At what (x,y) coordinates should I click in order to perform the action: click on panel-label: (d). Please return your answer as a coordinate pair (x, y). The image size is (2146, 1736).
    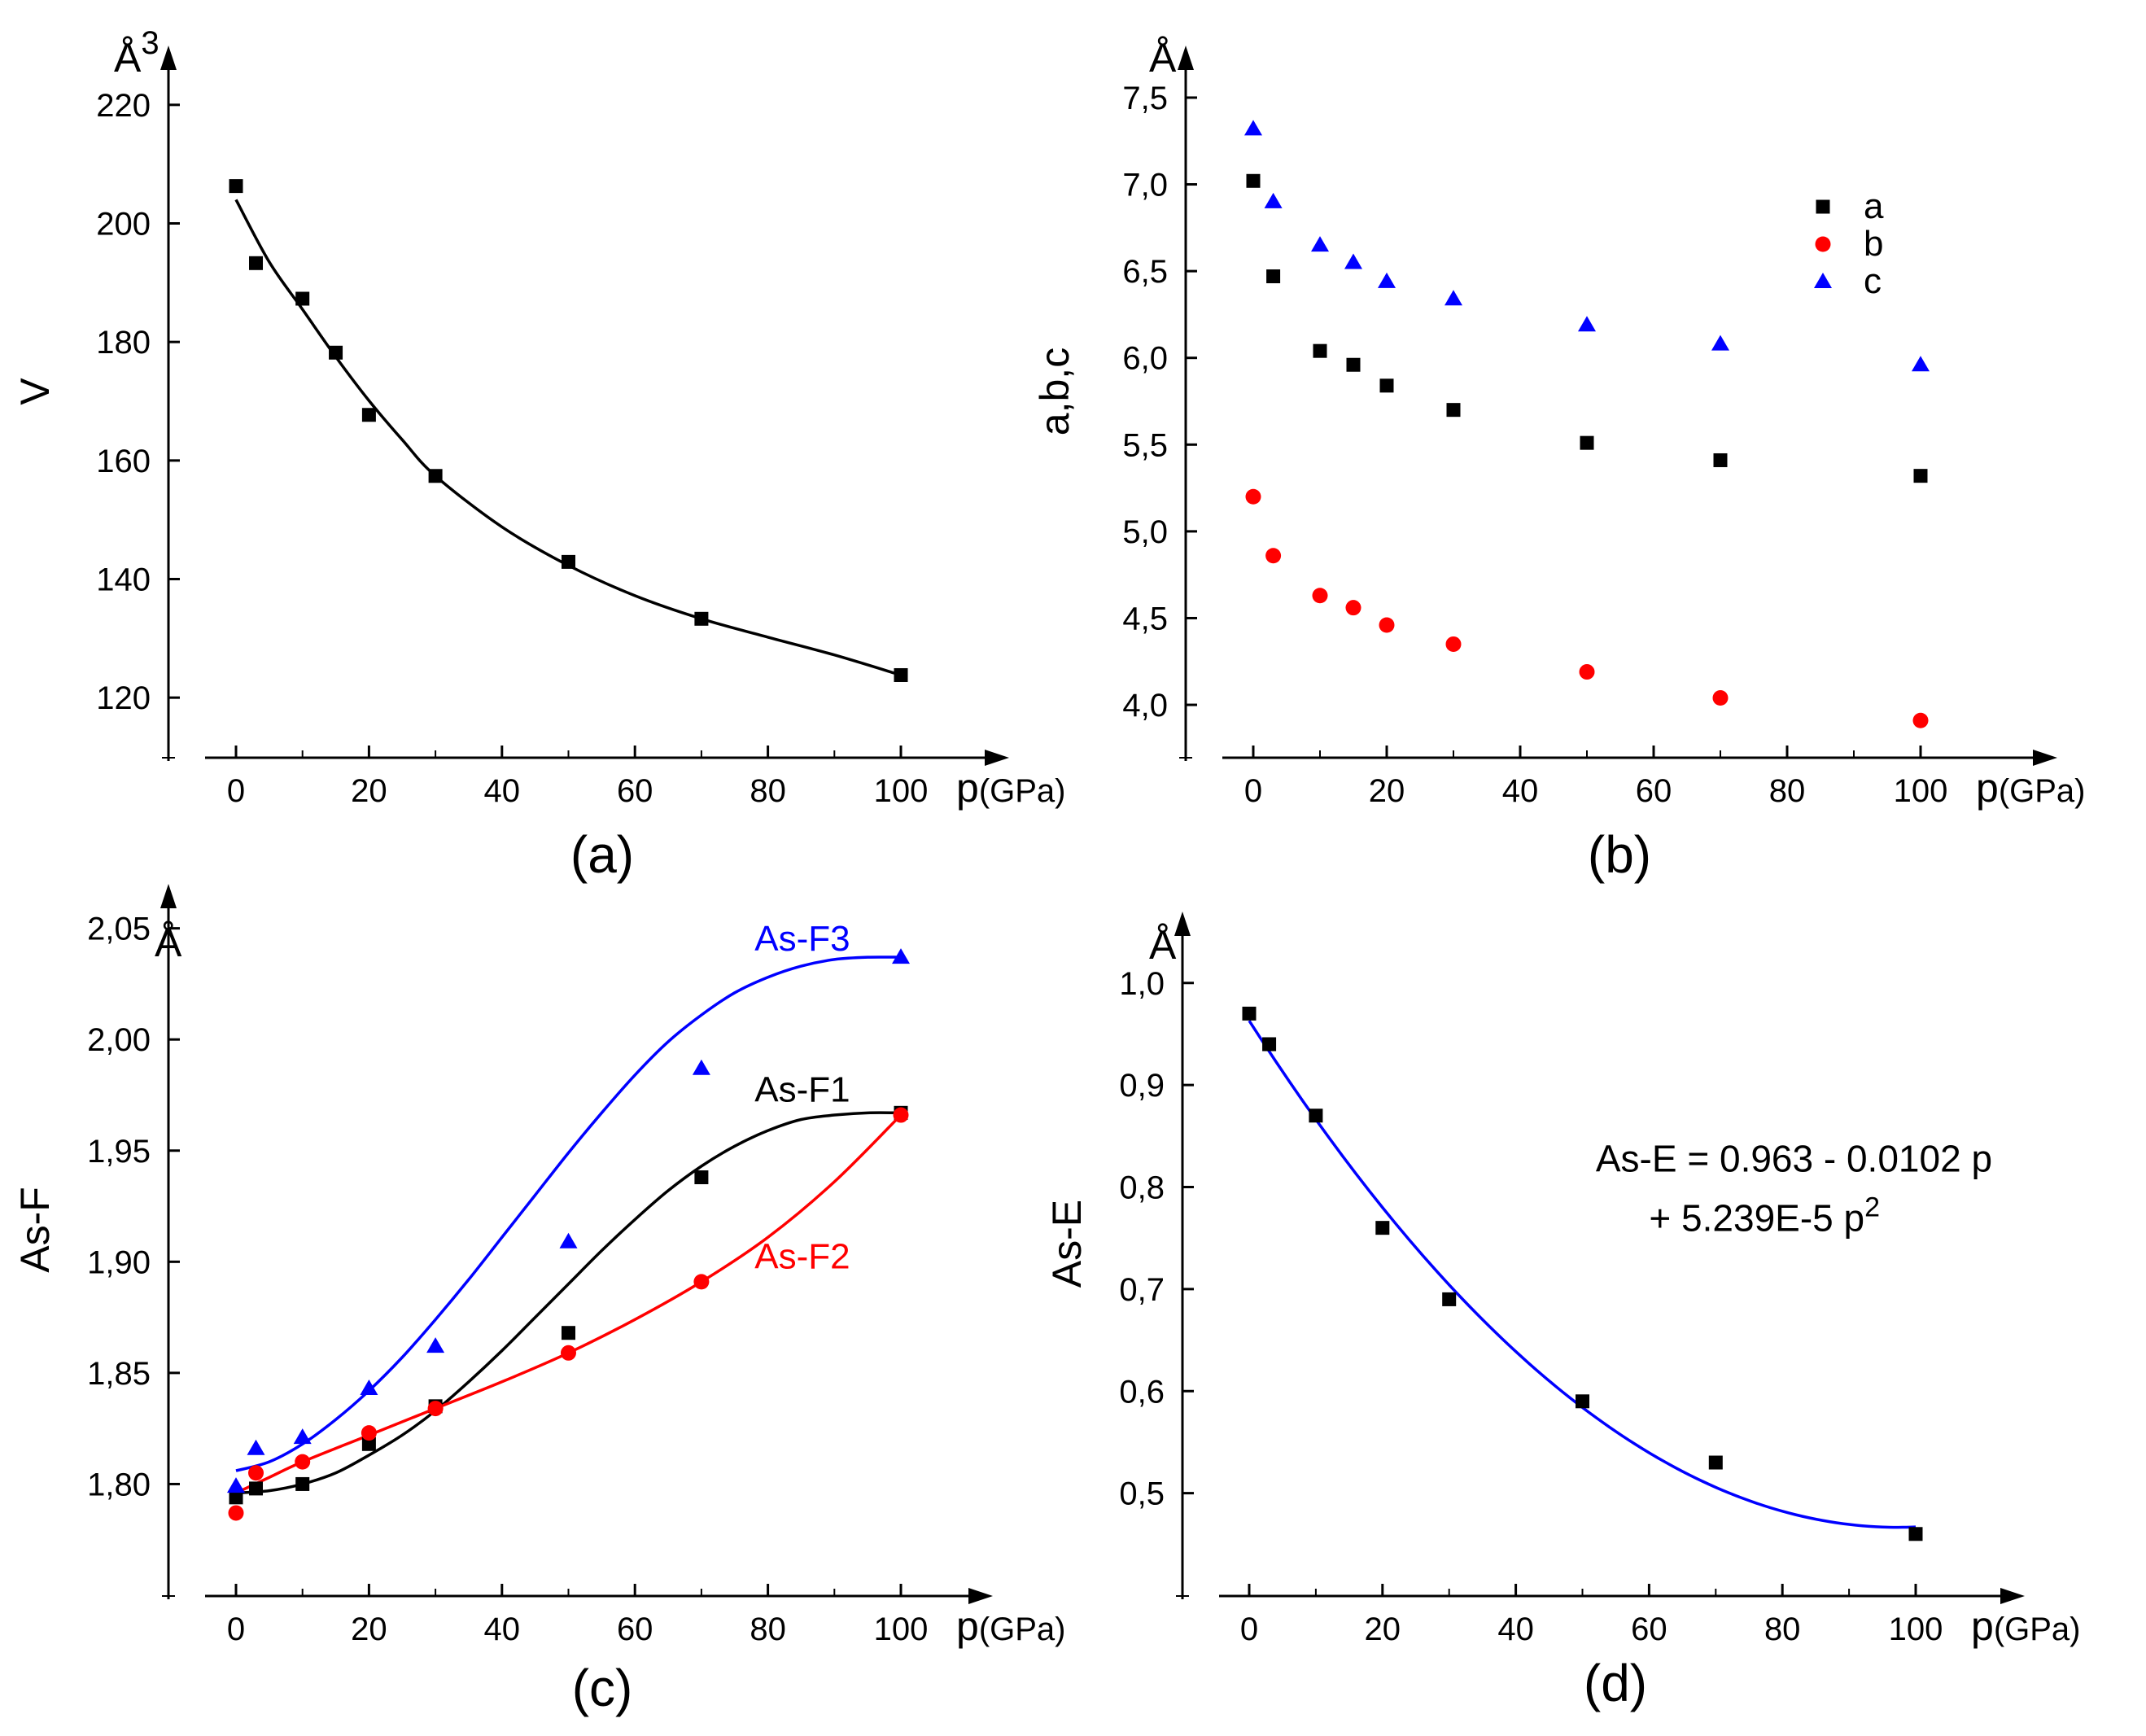
    Looking at the image, I should click on (1615, 1683).